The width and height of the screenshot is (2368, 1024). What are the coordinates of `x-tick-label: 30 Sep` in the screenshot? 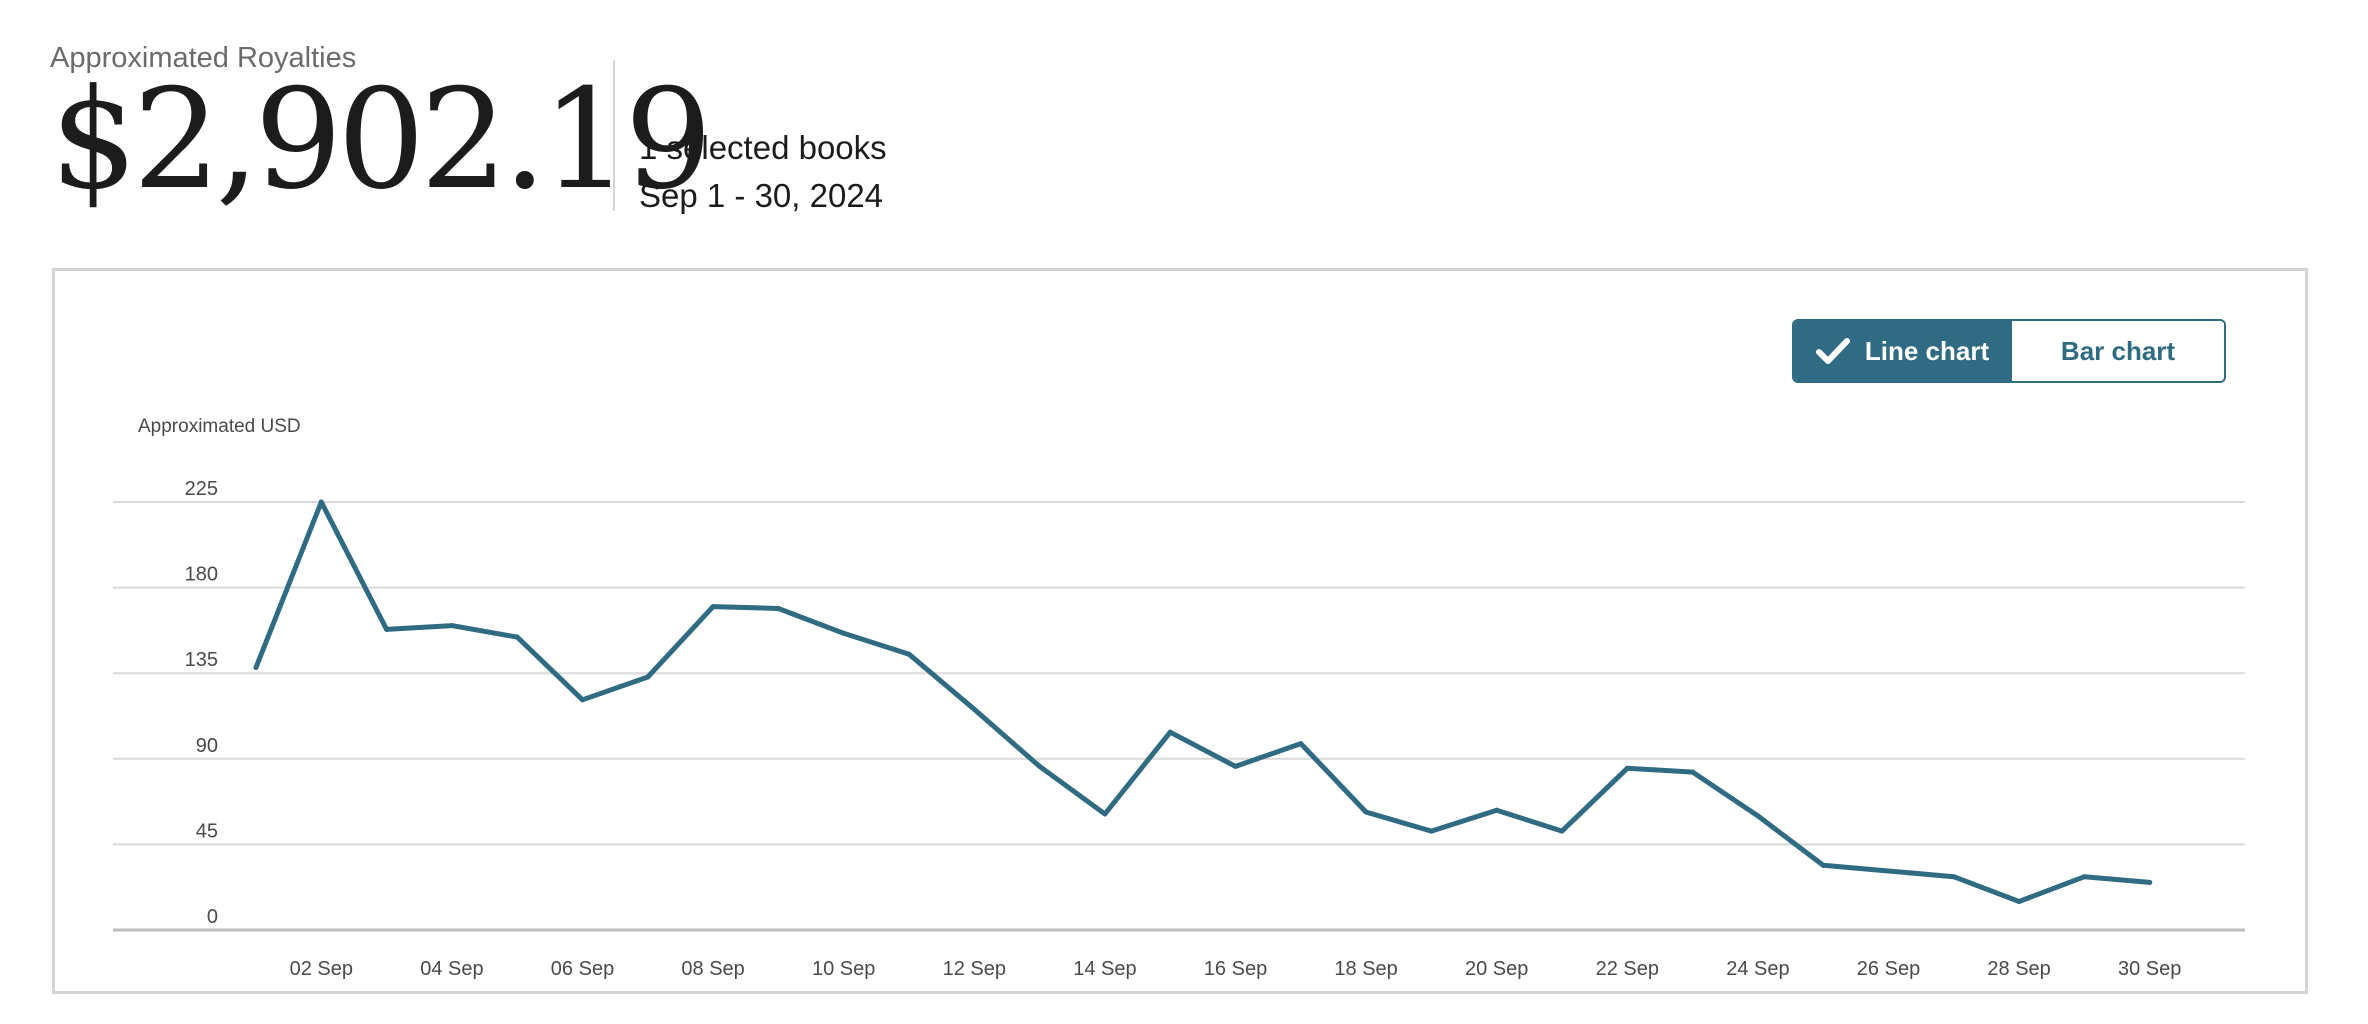 It's located at (2149, 969).